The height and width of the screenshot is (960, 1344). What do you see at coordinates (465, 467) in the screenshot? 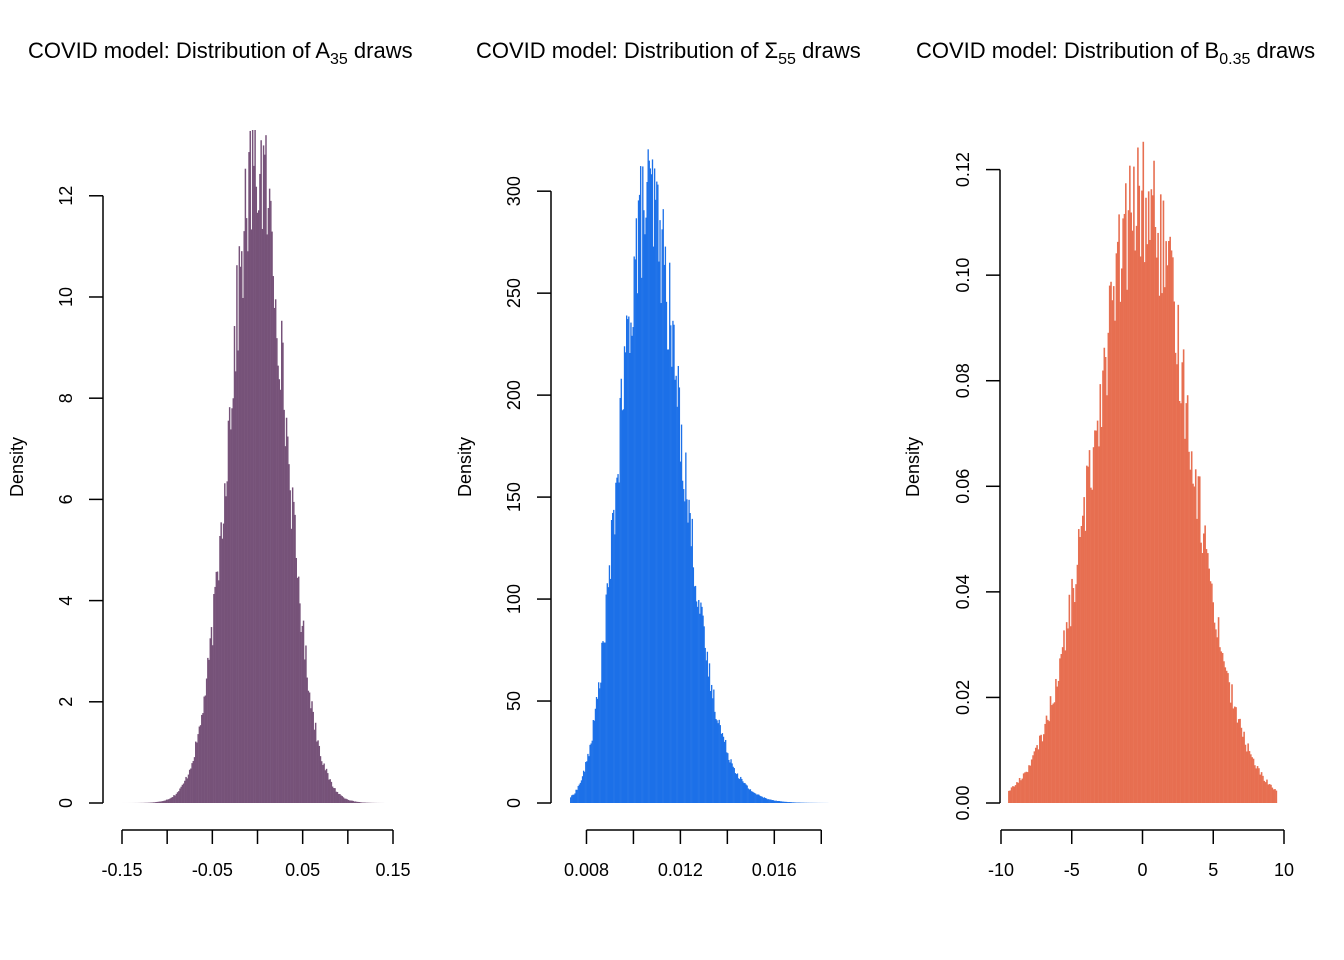
I see `y-axis-label: Density` at bounding box center [465, 467].